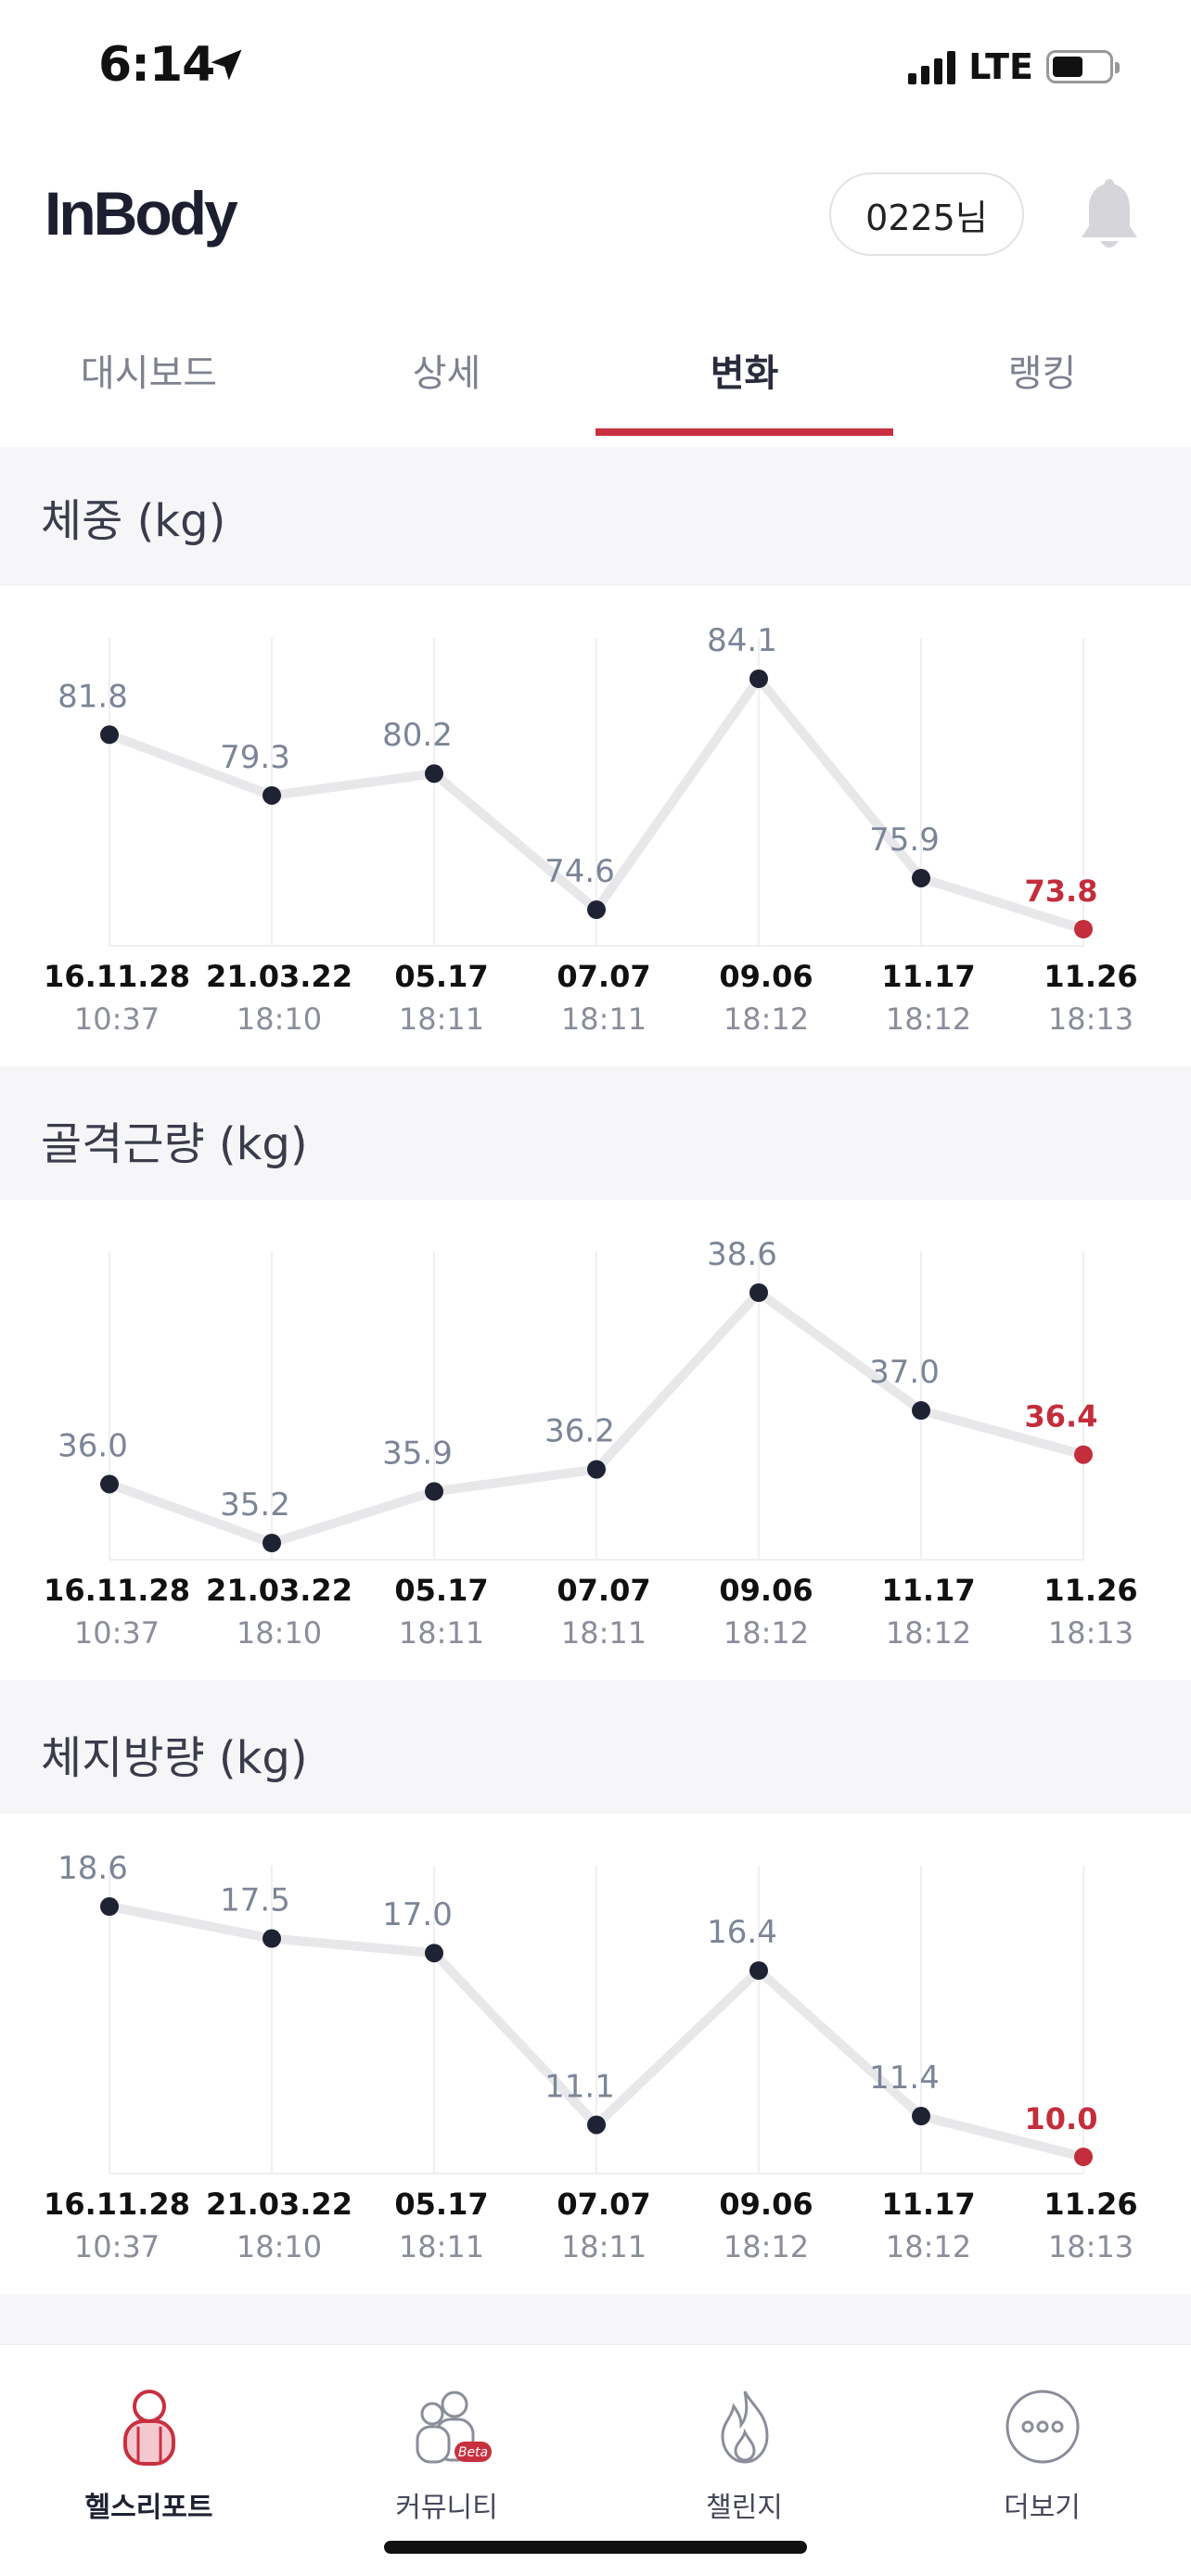 Image resolution: width=1191 pixels, height=2576 pixels. I want to click on tab-bar: 대시보드 상세 변화 랭킹, so click(595, 375).